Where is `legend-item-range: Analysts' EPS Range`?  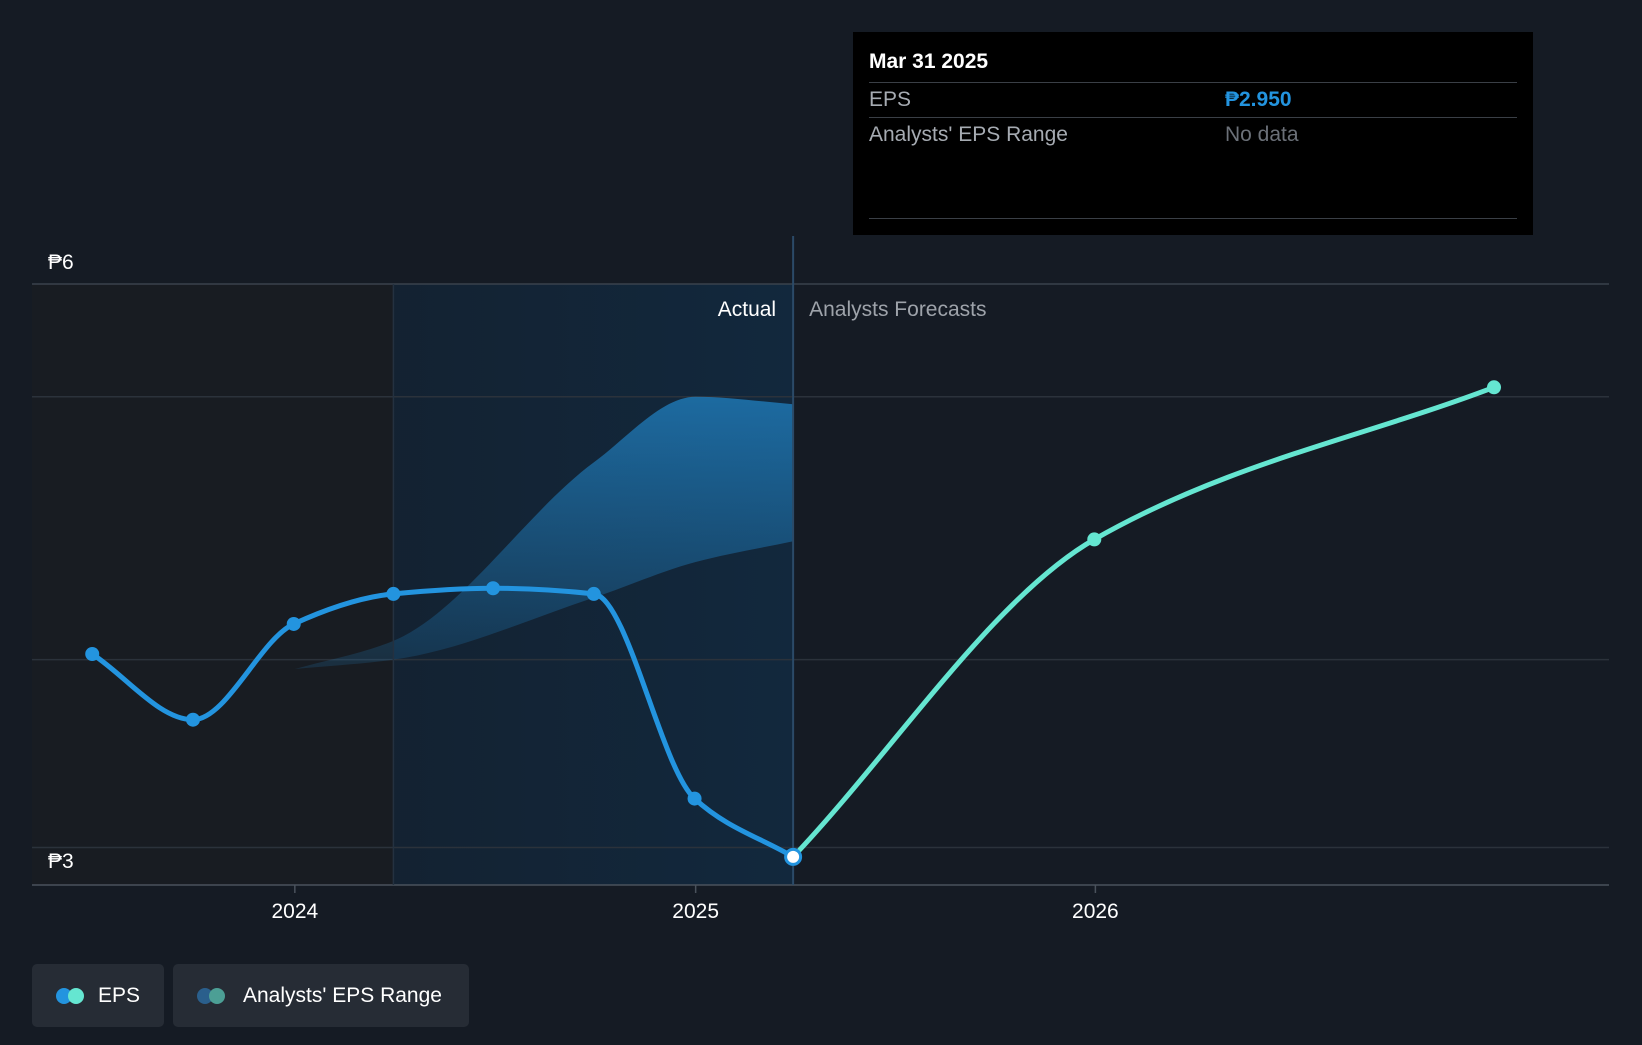
legend-item-range: Analysts' EPS Range is located at coordinates (321, 995).